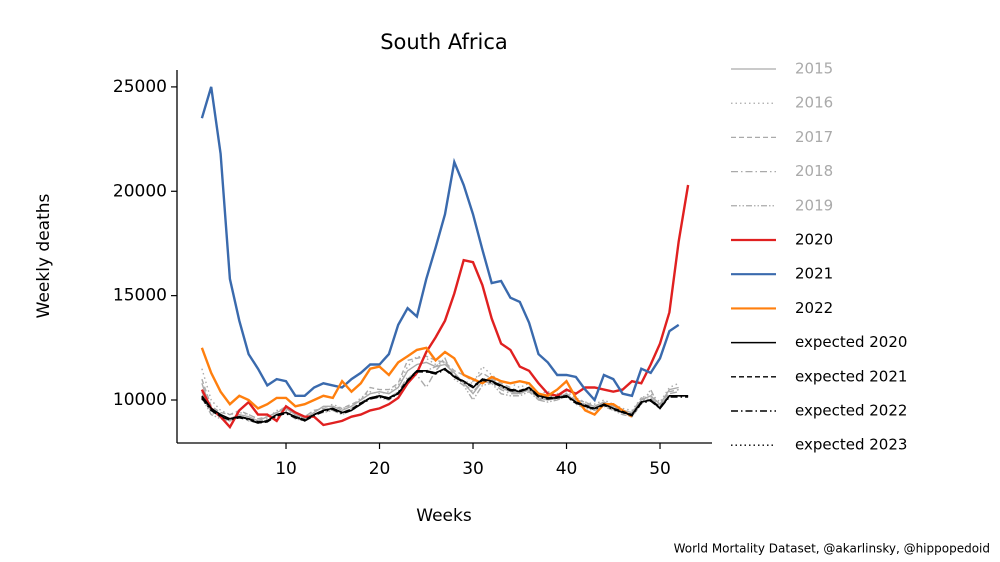  I want to click on y-axis-label: Weekly deaths, so click(44, 255).